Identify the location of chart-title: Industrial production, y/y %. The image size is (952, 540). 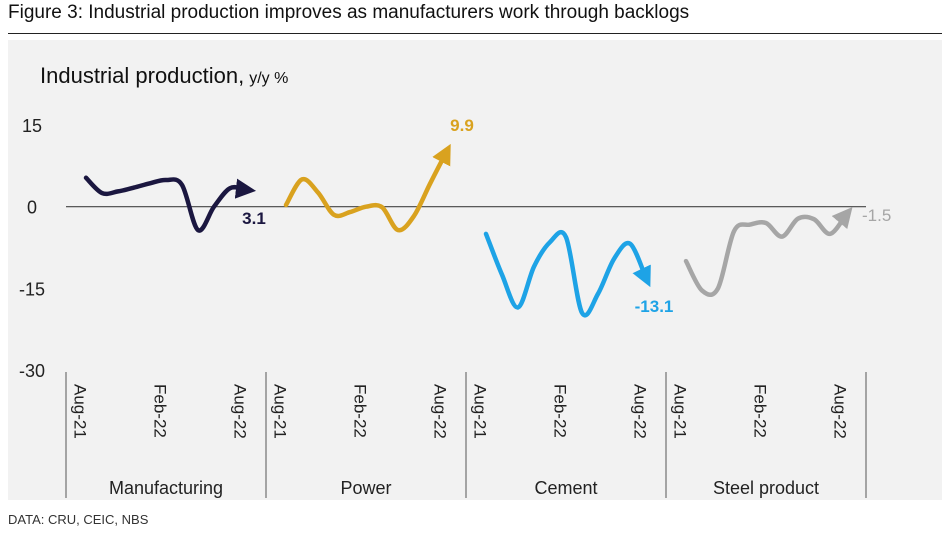
(164, 75).